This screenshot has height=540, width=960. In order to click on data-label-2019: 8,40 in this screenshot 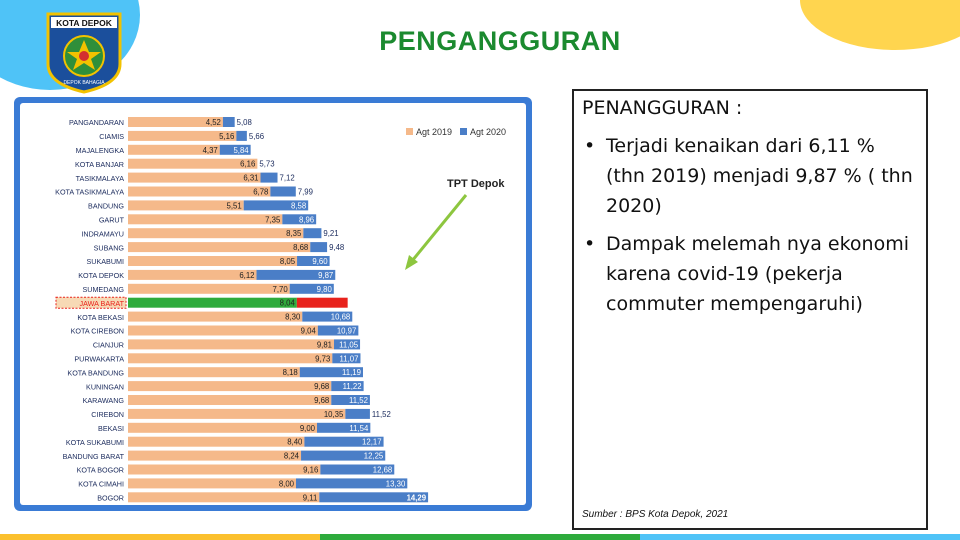, I will do `click(295, 442)`.